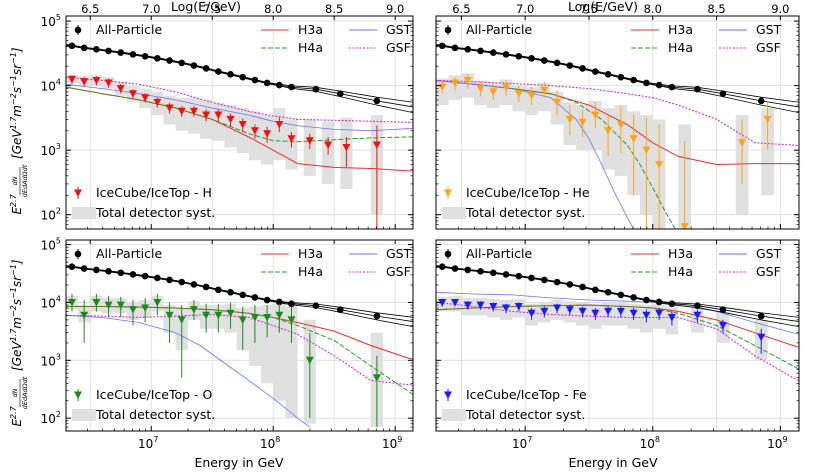 The width and height of the screenshot is (814, 472). I want to click on bottom-tick-label: 10⁷, so click(522, 443).